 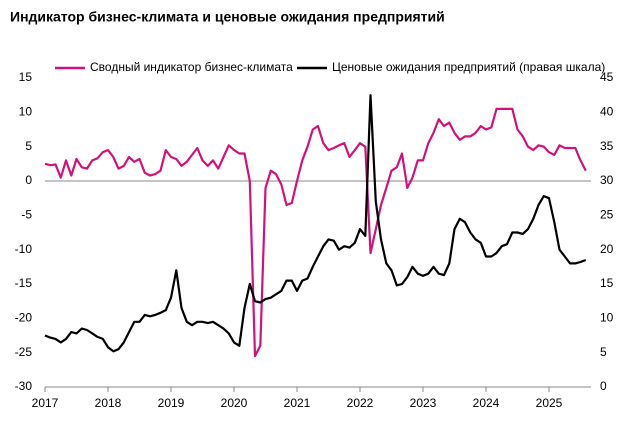 I want to click on legend-label: Сводный индикатор бизнес-климата, so click(x=191, y=67).